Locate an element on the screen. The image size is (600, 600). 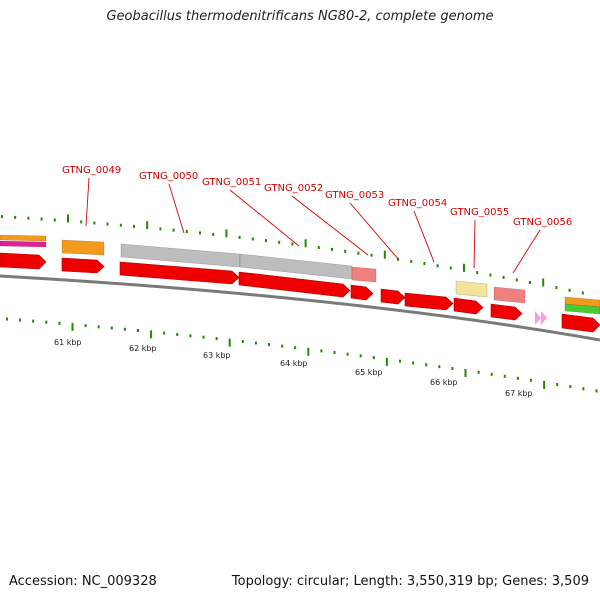
genome-backbone is located at coordinates (300, 308).